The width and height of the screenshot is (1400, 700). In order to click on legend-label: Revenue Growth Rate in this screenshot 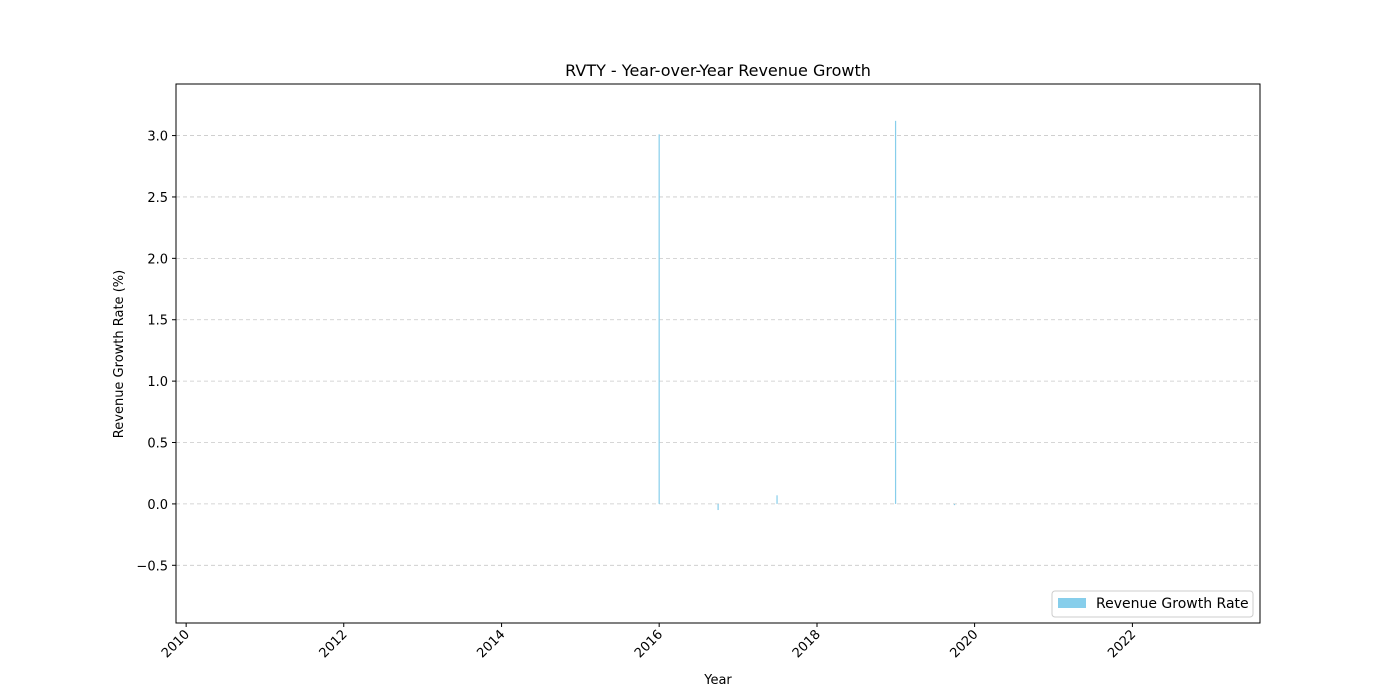, I will do `click(1172, 604)`.